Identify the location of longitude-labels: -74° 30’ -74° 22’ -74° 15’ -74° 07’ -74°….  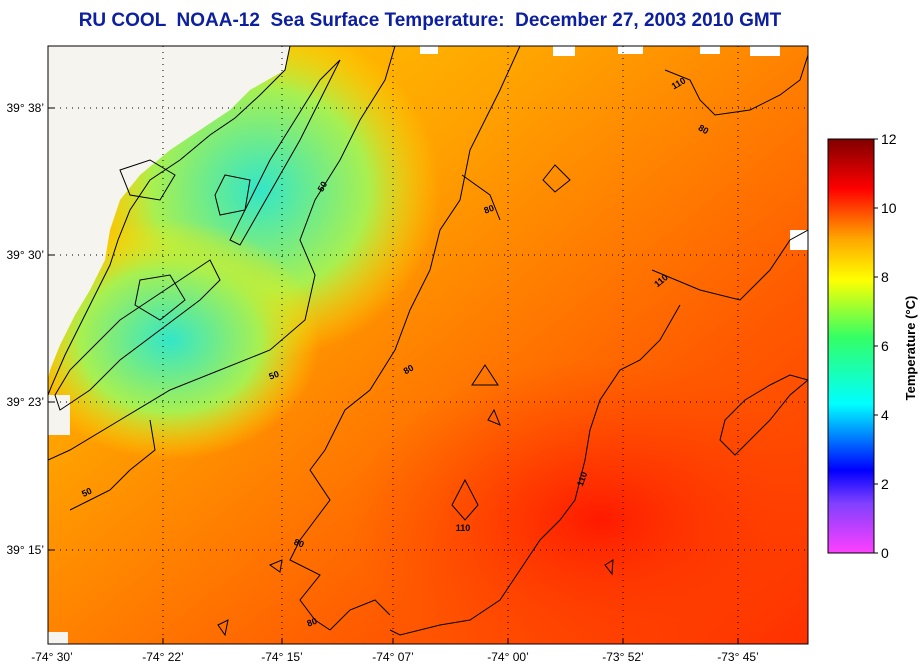
(395, 657).